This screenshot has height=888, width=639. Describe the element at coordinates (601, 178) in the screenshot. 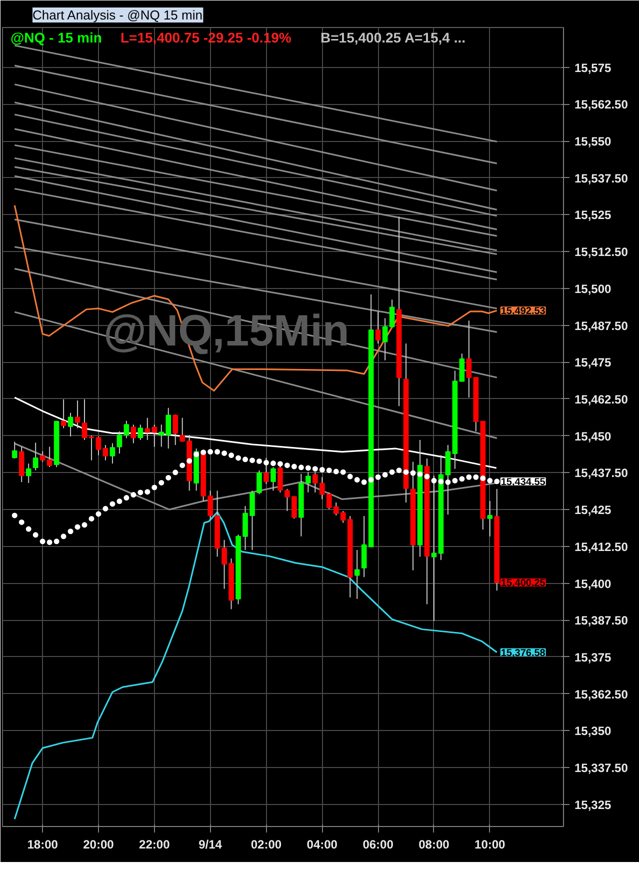

I see `y-tick-label: 15,537.50` at that location.